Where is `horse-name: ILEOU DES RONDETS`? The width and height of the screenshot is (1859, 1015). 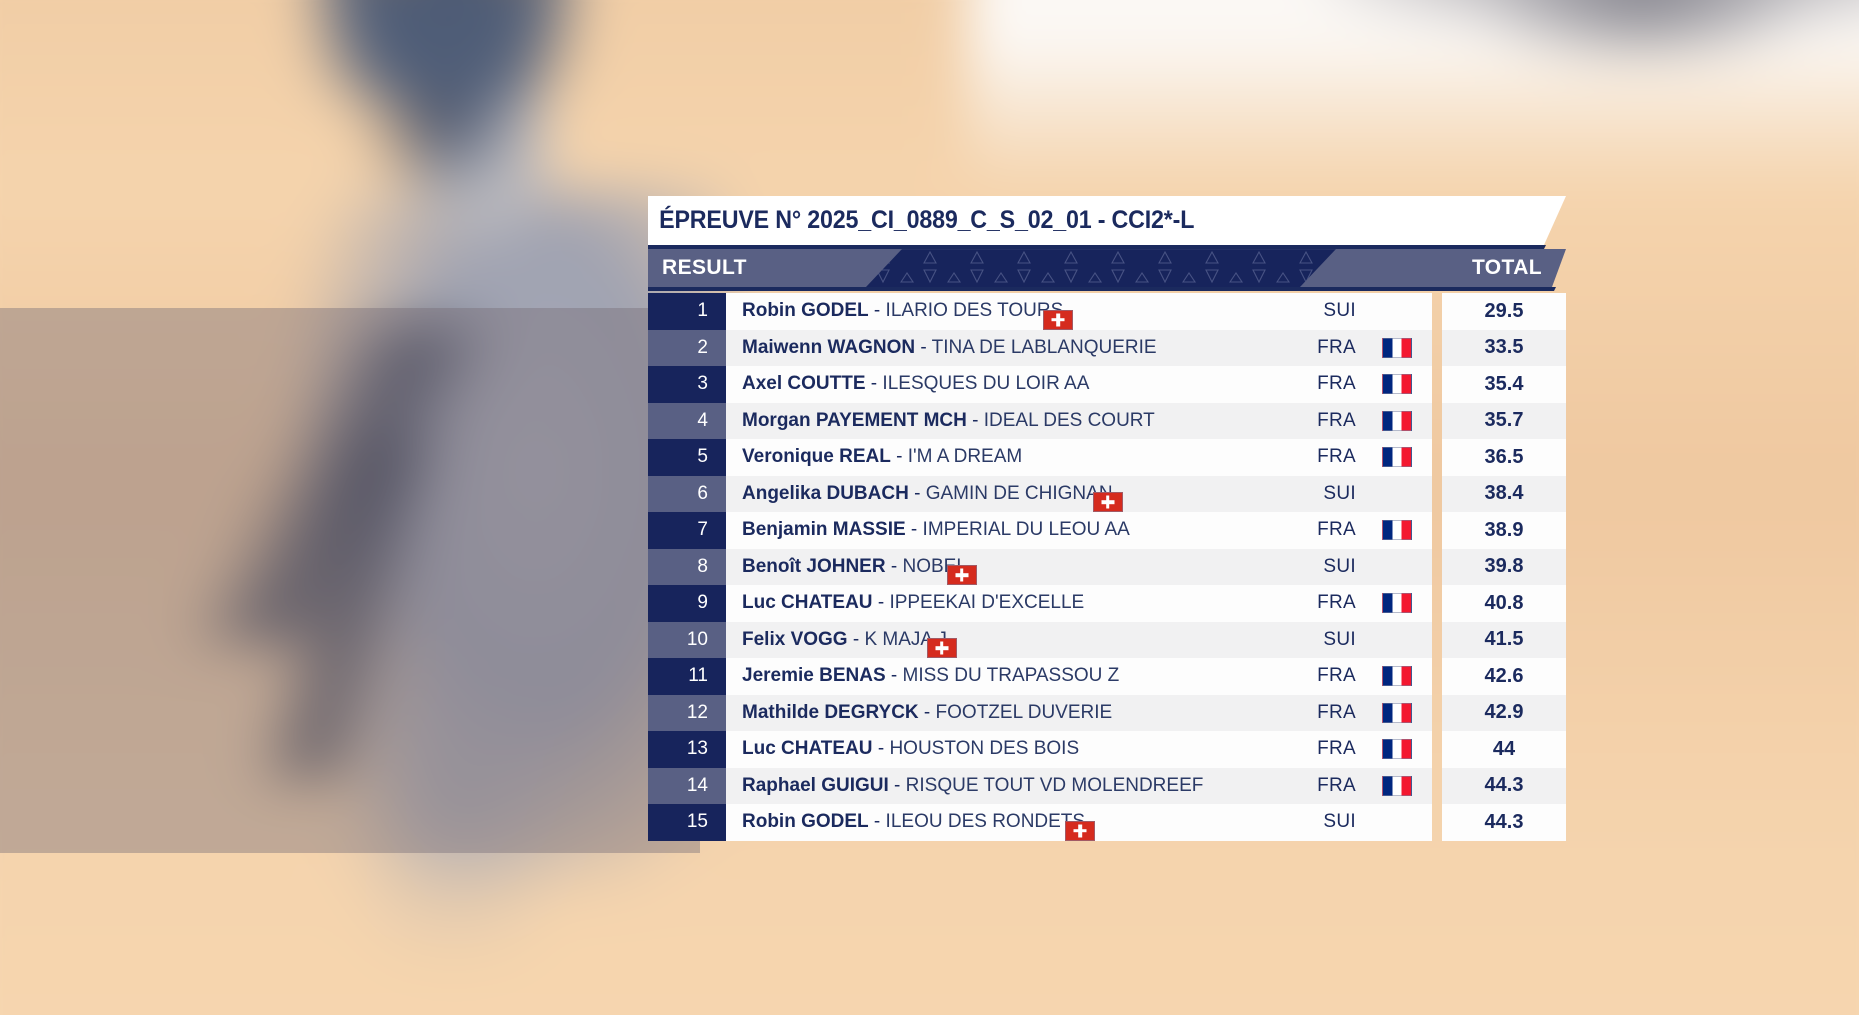
horse-name: ILEOU DES RONDETS is located at coordinates (985, 822).